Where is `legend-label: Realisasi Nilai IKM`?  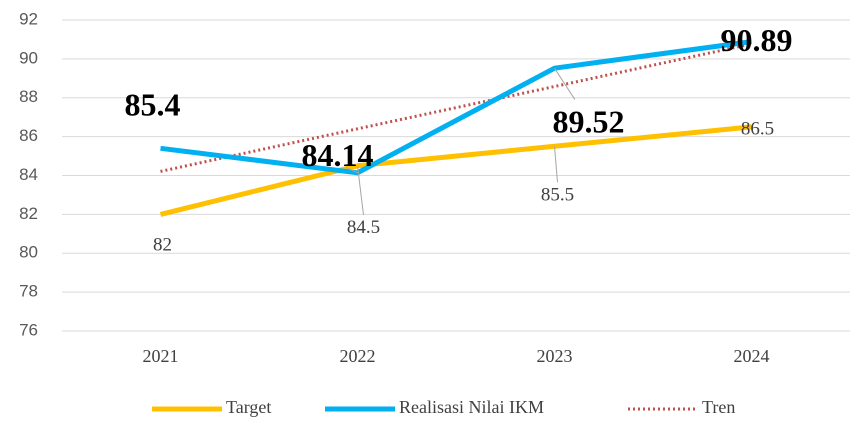
legend-label: Realisasi Nilai IKM is located at coordinates (471, 407).